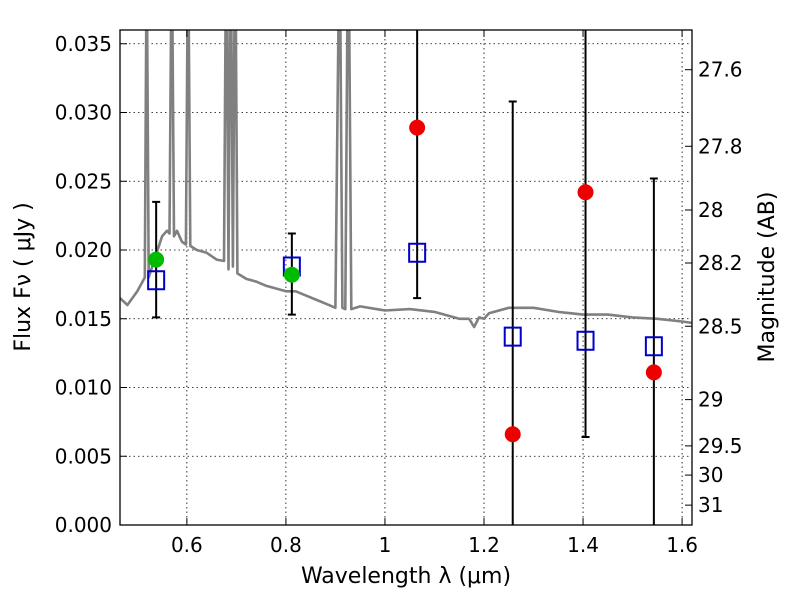  I want to click on y2-axis-label: Magnitude (AB), so click(767, 277).